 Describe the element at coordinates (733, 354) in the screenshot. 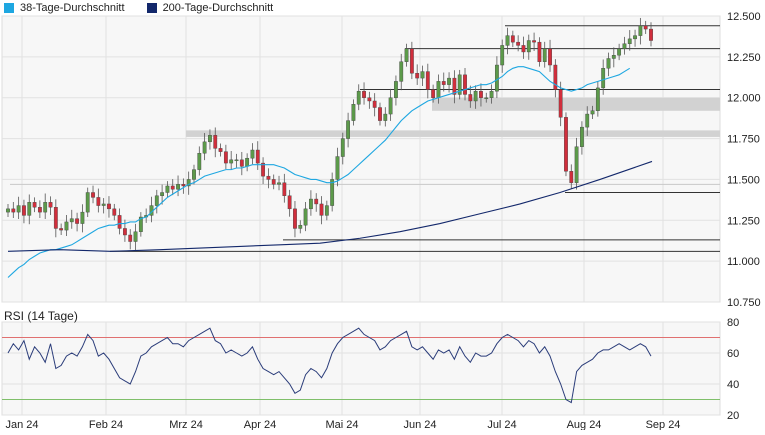

I see `rsi-tick-label: 60` at that location.